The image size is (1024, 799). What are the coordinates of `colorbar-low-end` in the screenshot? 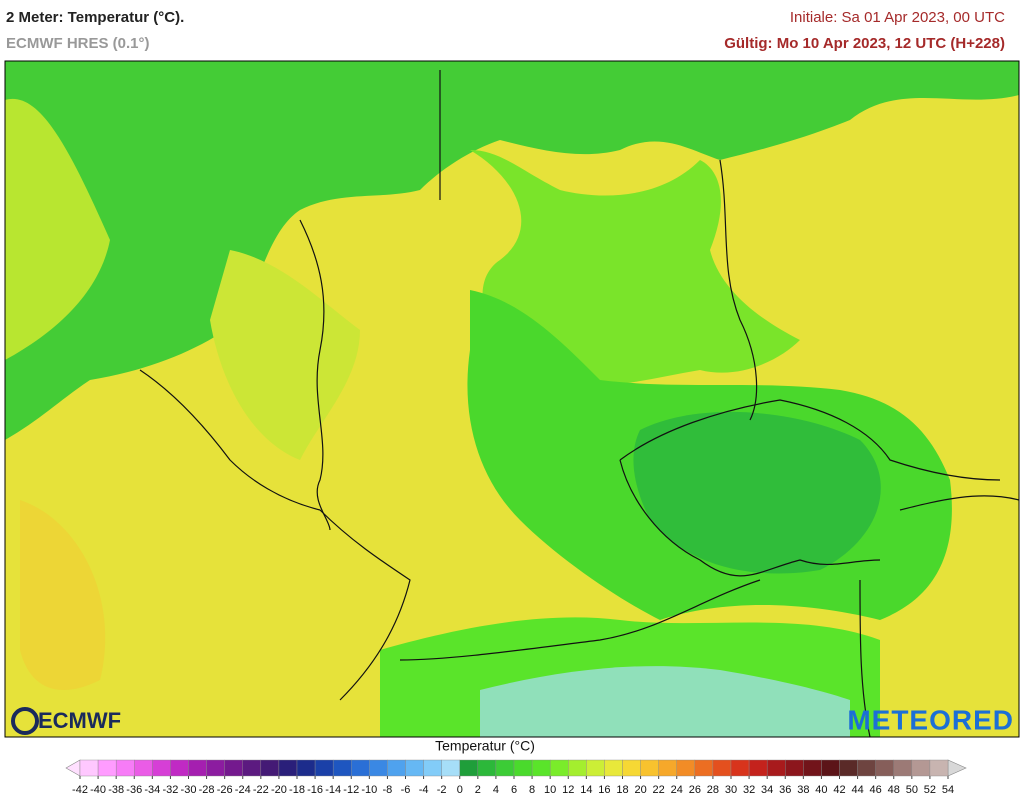 It's located at (73, 768).